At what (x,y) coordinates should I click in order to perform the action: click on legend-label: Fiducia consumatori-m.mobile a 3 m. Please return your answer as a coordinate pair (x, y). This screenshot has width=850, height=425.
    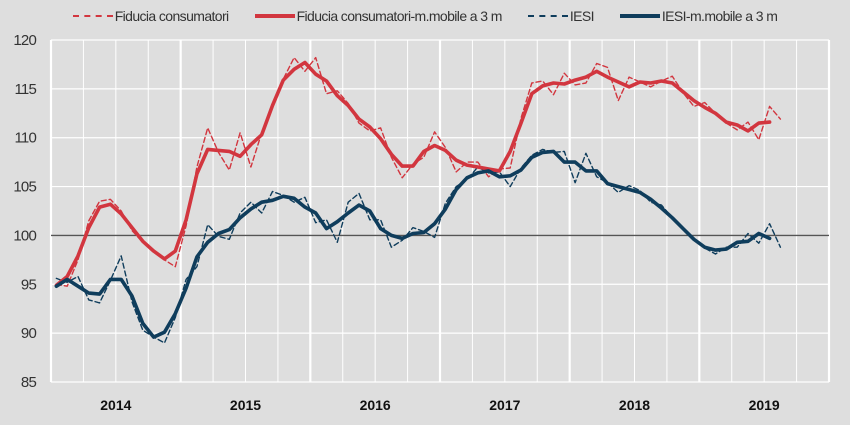
    Looking at the image, I should click on (399, 16).